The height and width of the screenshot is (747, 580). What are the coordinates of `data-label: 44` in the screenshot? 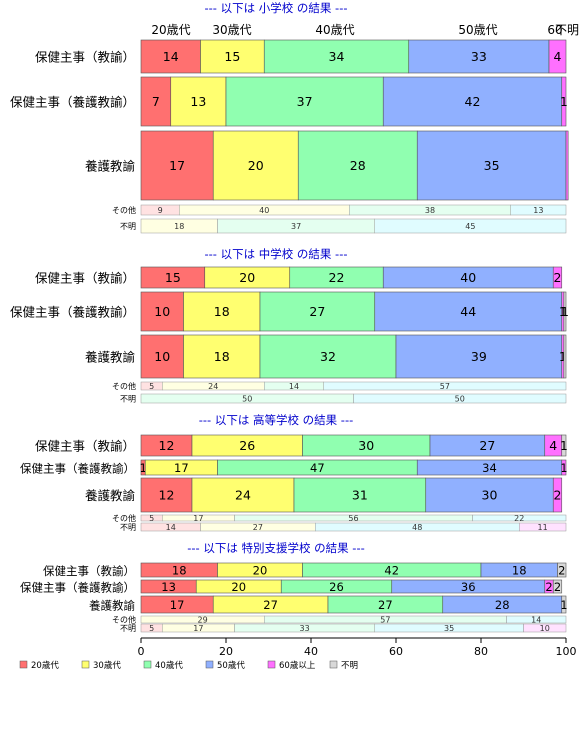 It's located at (468, 311).